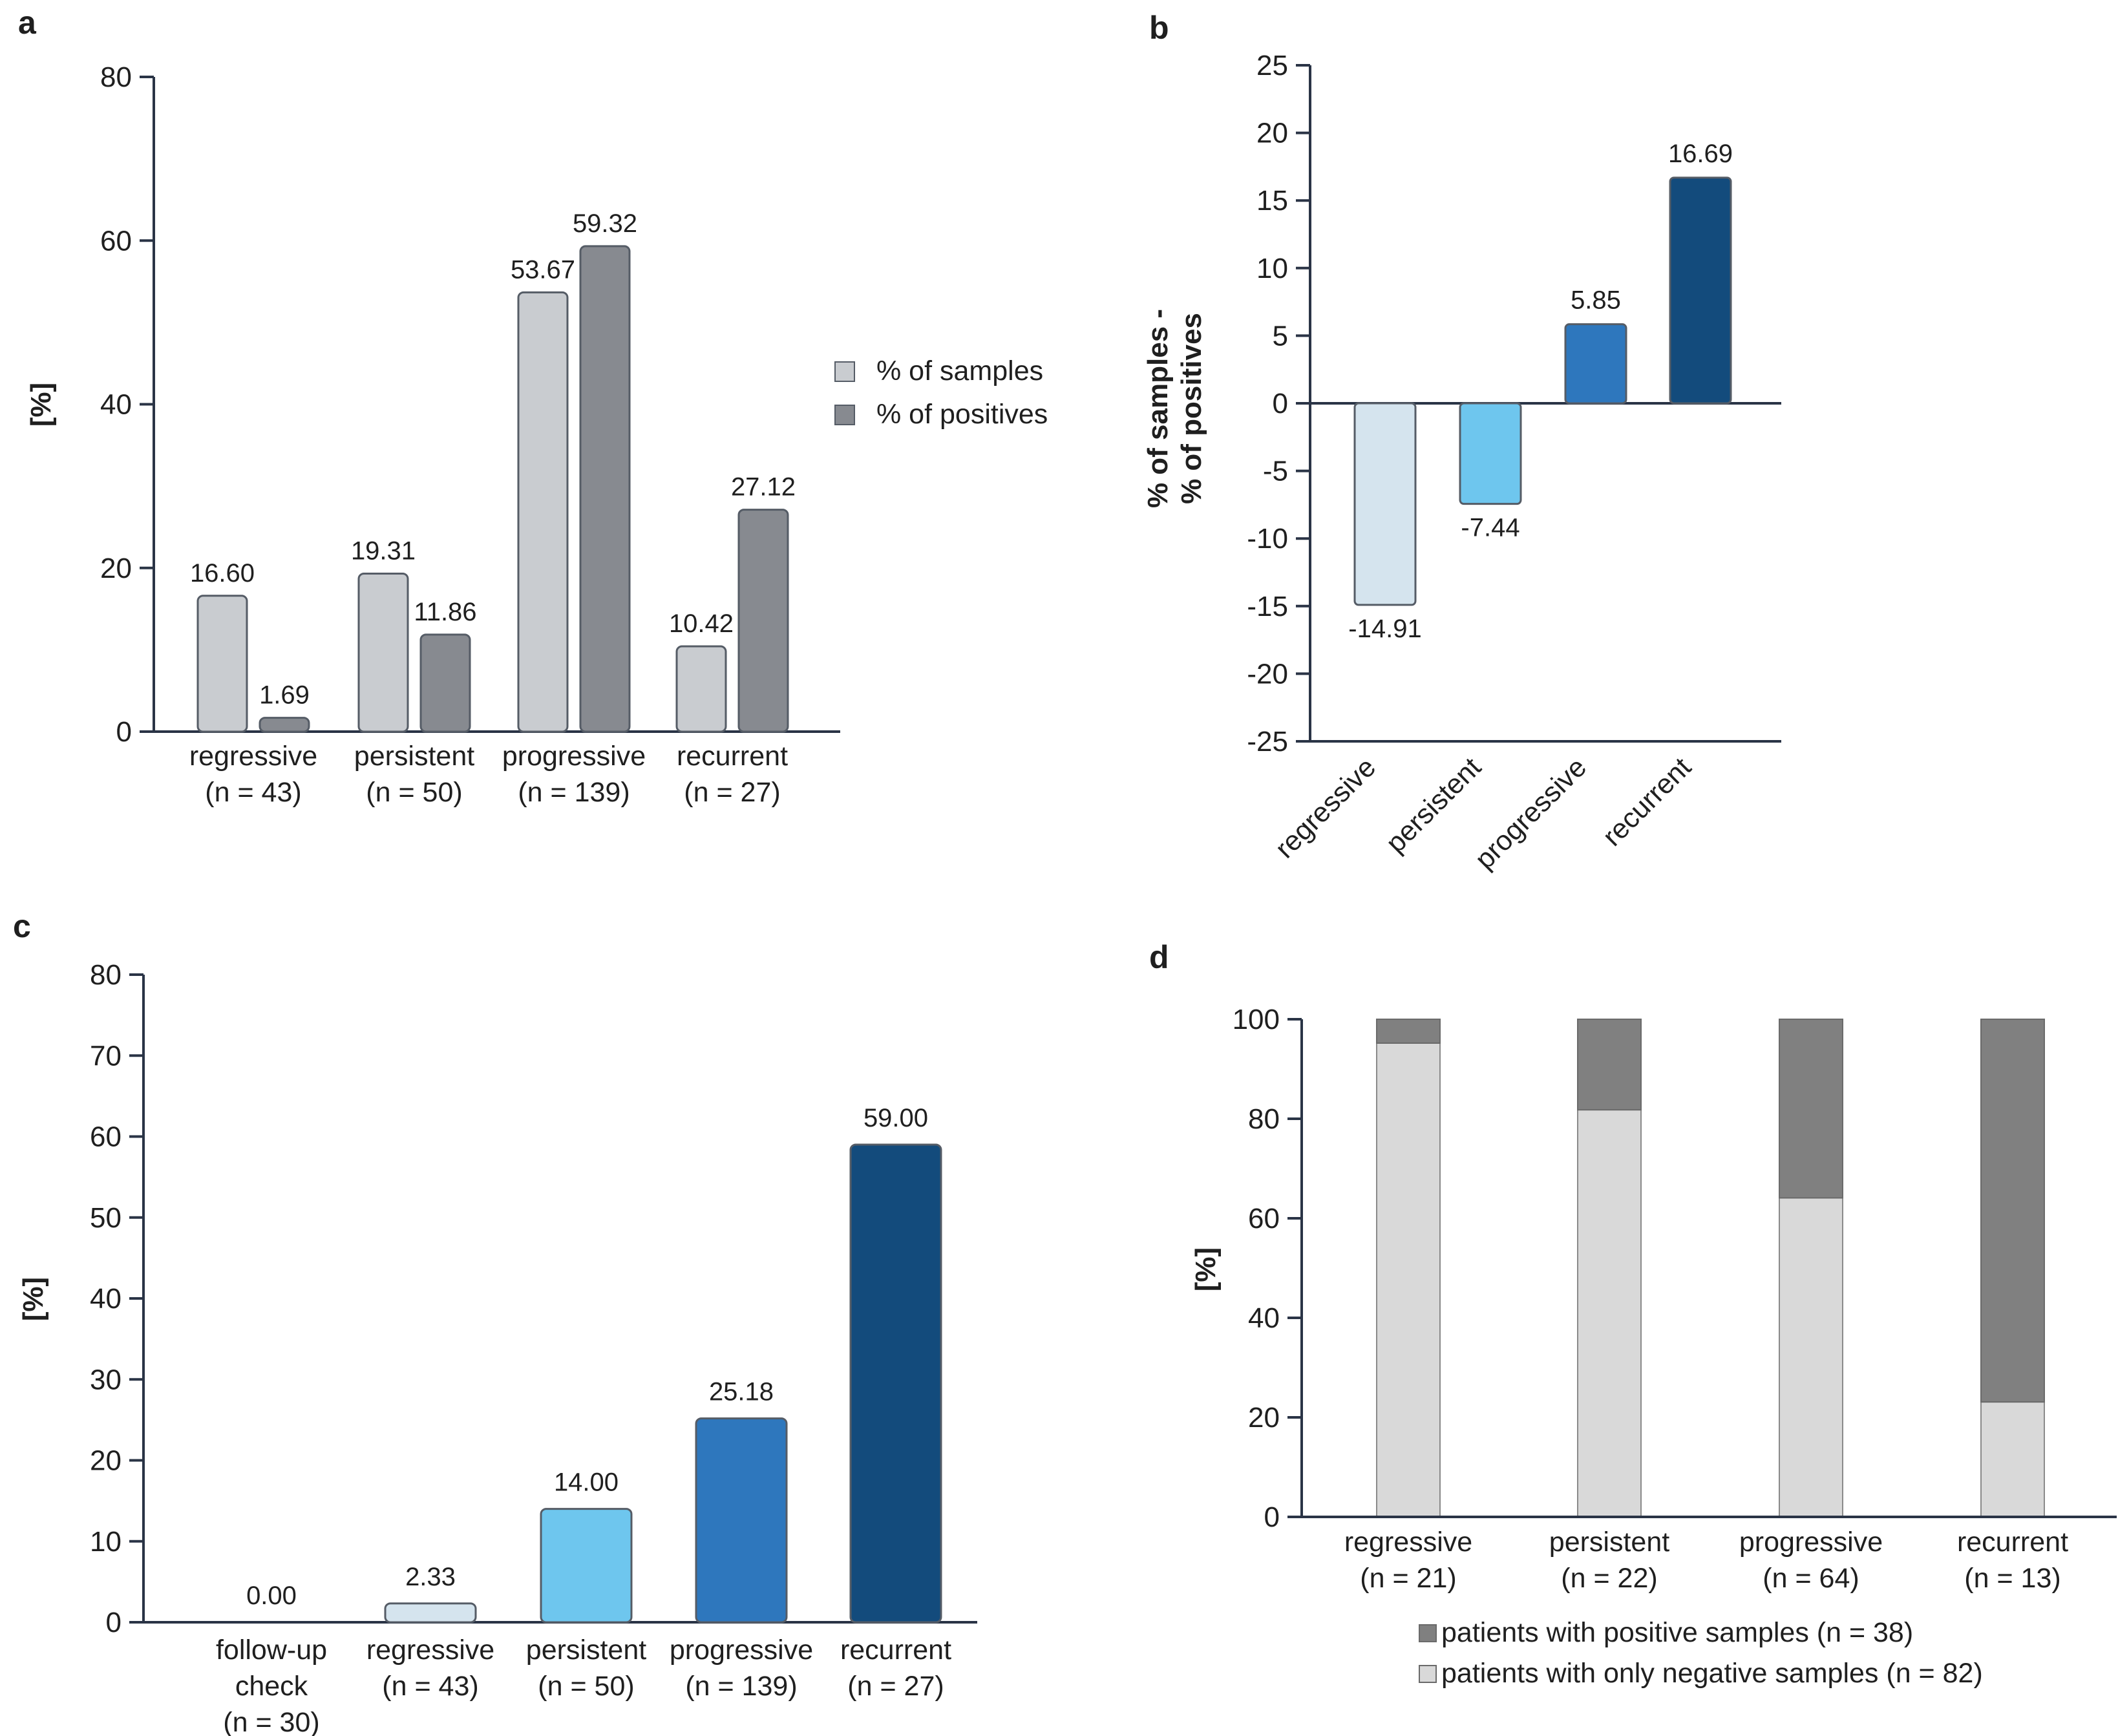 The width and height of the screenshot is (2118, 1736). I want to click on c-y-tick-label: 70, so click(106, 1056).